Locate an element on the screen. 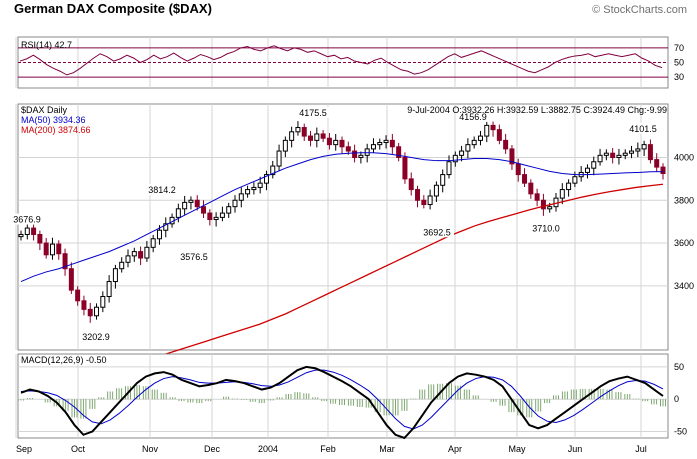  rsi-marks is located at coordinates (341, 60).